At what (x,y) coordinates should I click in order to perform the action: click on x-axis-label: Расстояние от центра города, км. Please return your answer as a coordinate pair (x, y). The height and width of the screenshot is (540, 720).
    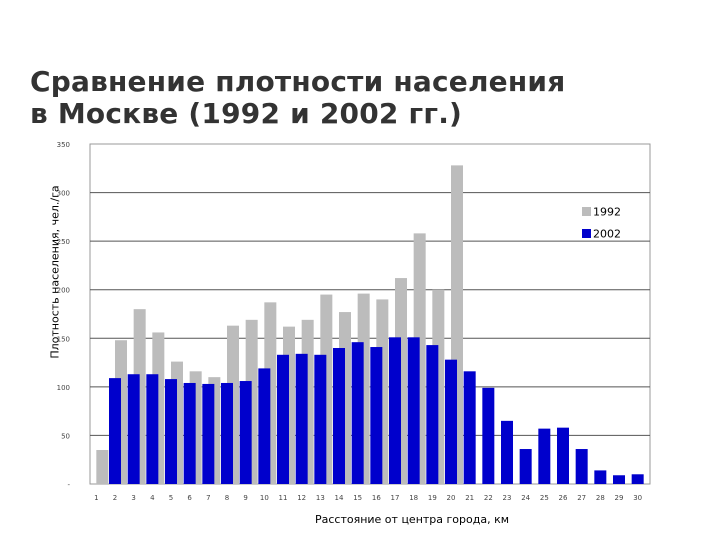
    Looking at the image, I should click on (412, 519).